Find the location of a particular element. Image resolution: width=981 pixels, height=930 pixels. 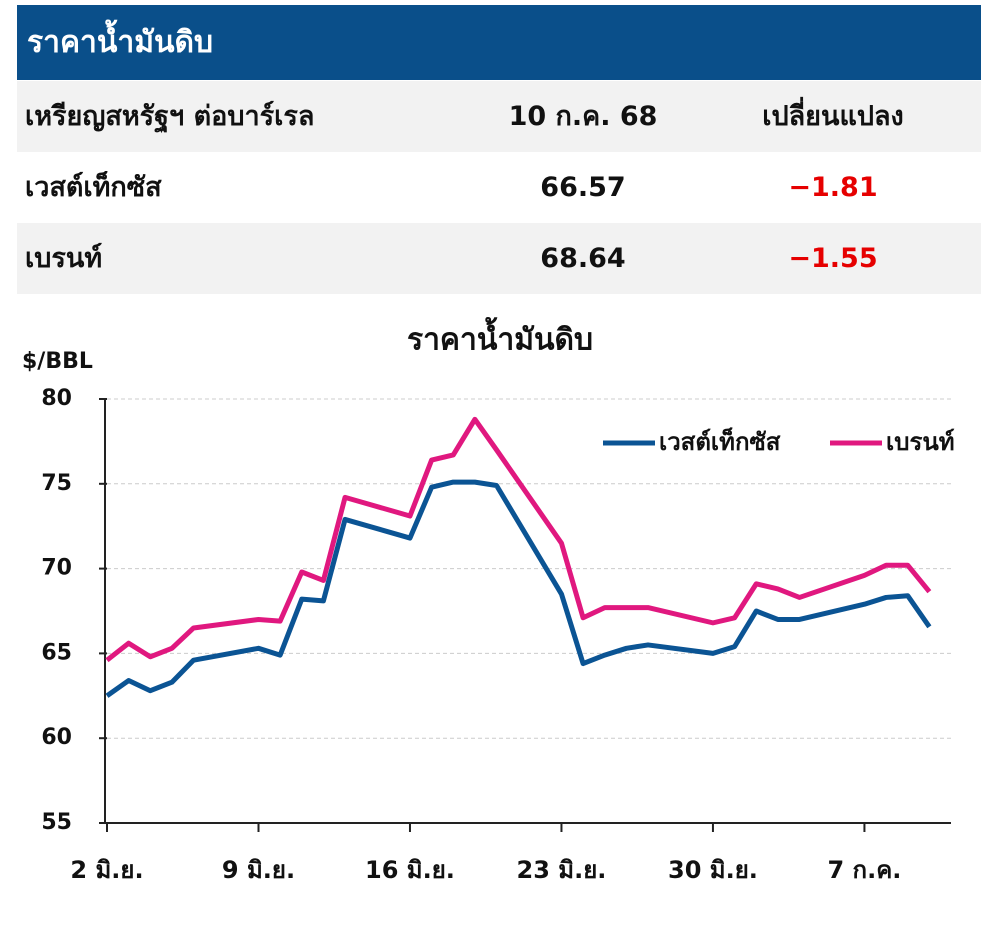

legend-label: เวสต์เท็กซัส is located at coordinates (720, 441).